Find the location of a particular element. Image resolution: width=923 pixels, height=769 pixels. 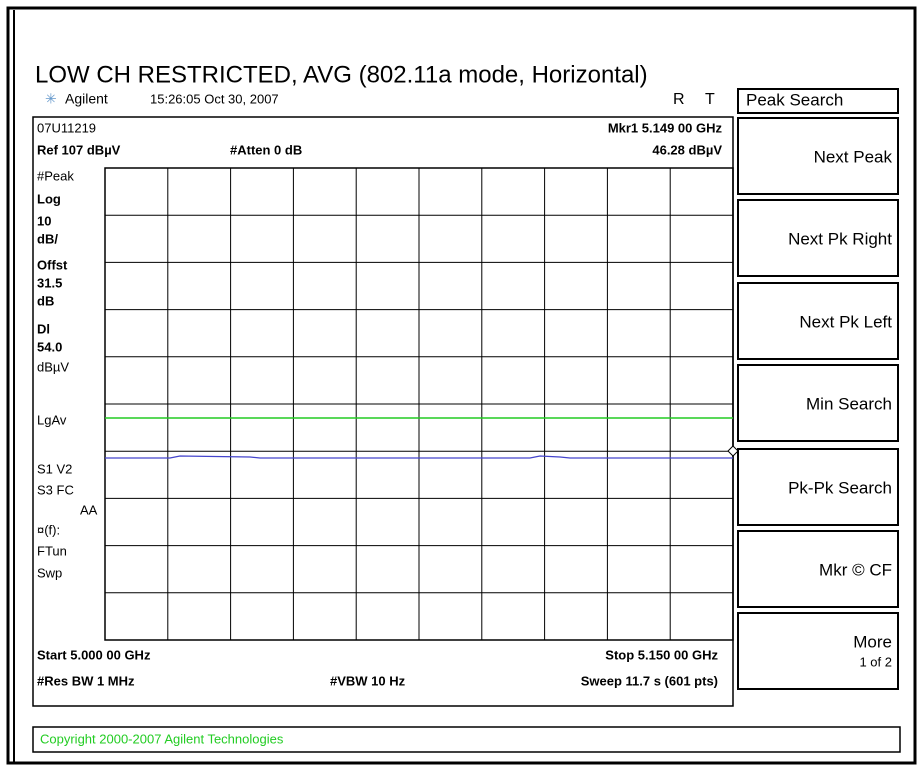

status-bar is located at coordinates (466, 739).